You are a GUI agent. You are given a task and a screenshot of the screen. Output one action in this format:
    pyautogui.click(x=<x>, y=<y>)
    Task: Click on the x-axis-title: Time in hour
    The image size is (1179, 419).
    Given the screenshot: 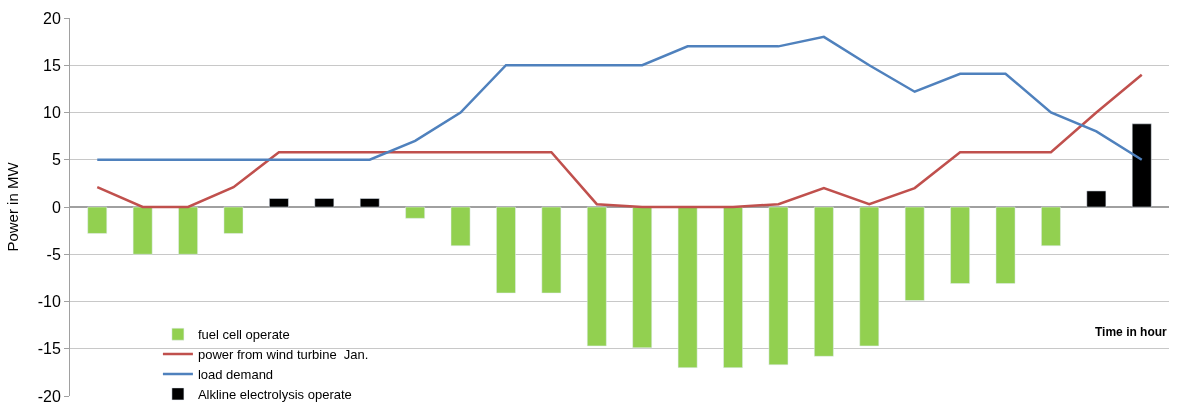 What is the action you would take?
    pyautogui.click(x=1131, y=332)
    